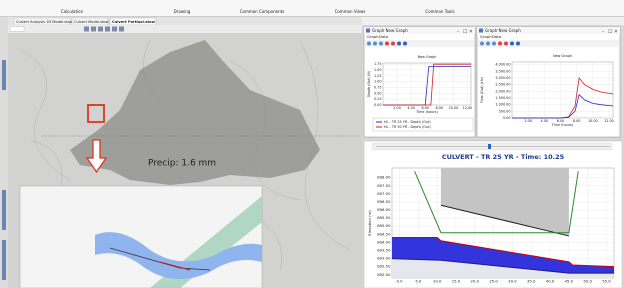 The height and width of the screenshot is (288, 624). Describe the element at coordinates (407, 127) in the screenshot. I see `legend-label: HL - TR 50 YR - Depth (Out)` at that location.